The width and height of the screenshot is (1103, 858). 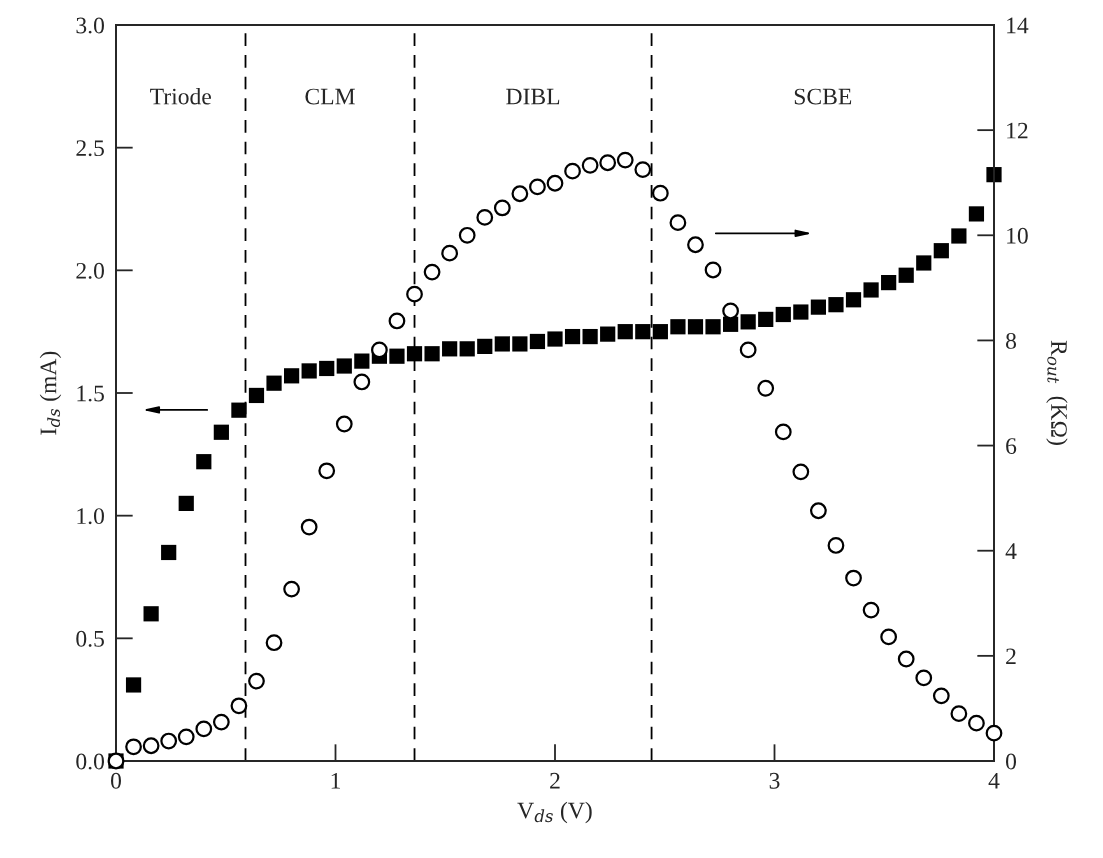 I want to click on annotation: SCBE, so click(x=823, y=96).